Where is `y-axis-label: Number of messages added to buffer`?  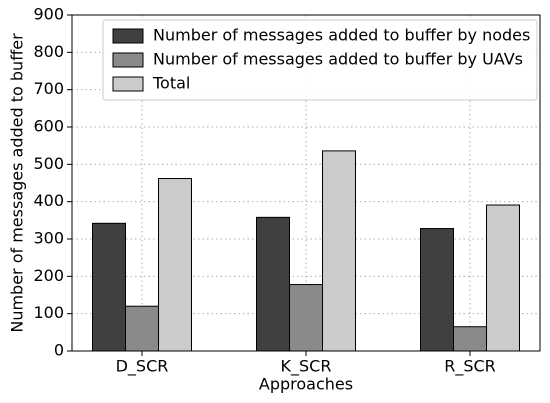 y-axis-label: Number of messages added to buffer is located at coordinates (17, 183).